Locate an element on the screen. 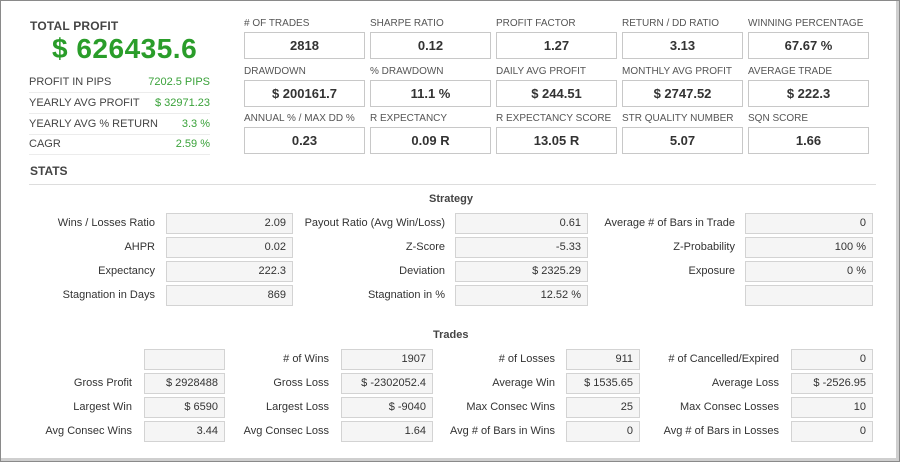 This screenshot has width=900, height=462. metric-label: % DRAWDOWN is located at coordinates (407, 71).